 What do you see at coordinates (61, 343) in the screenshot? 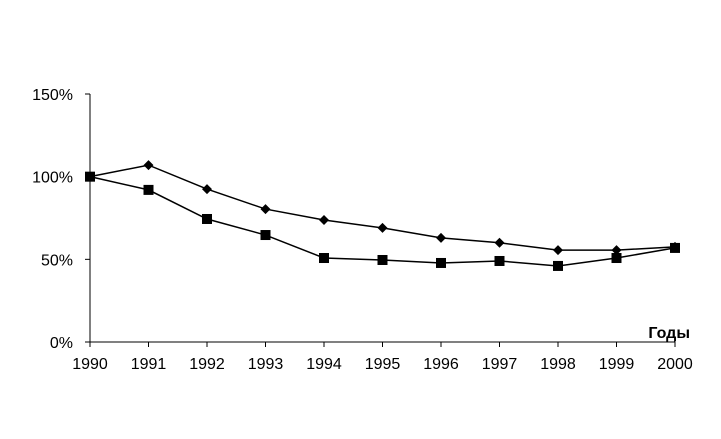
I see `y-tick-label: 0%` at bounding box center [61, 343].